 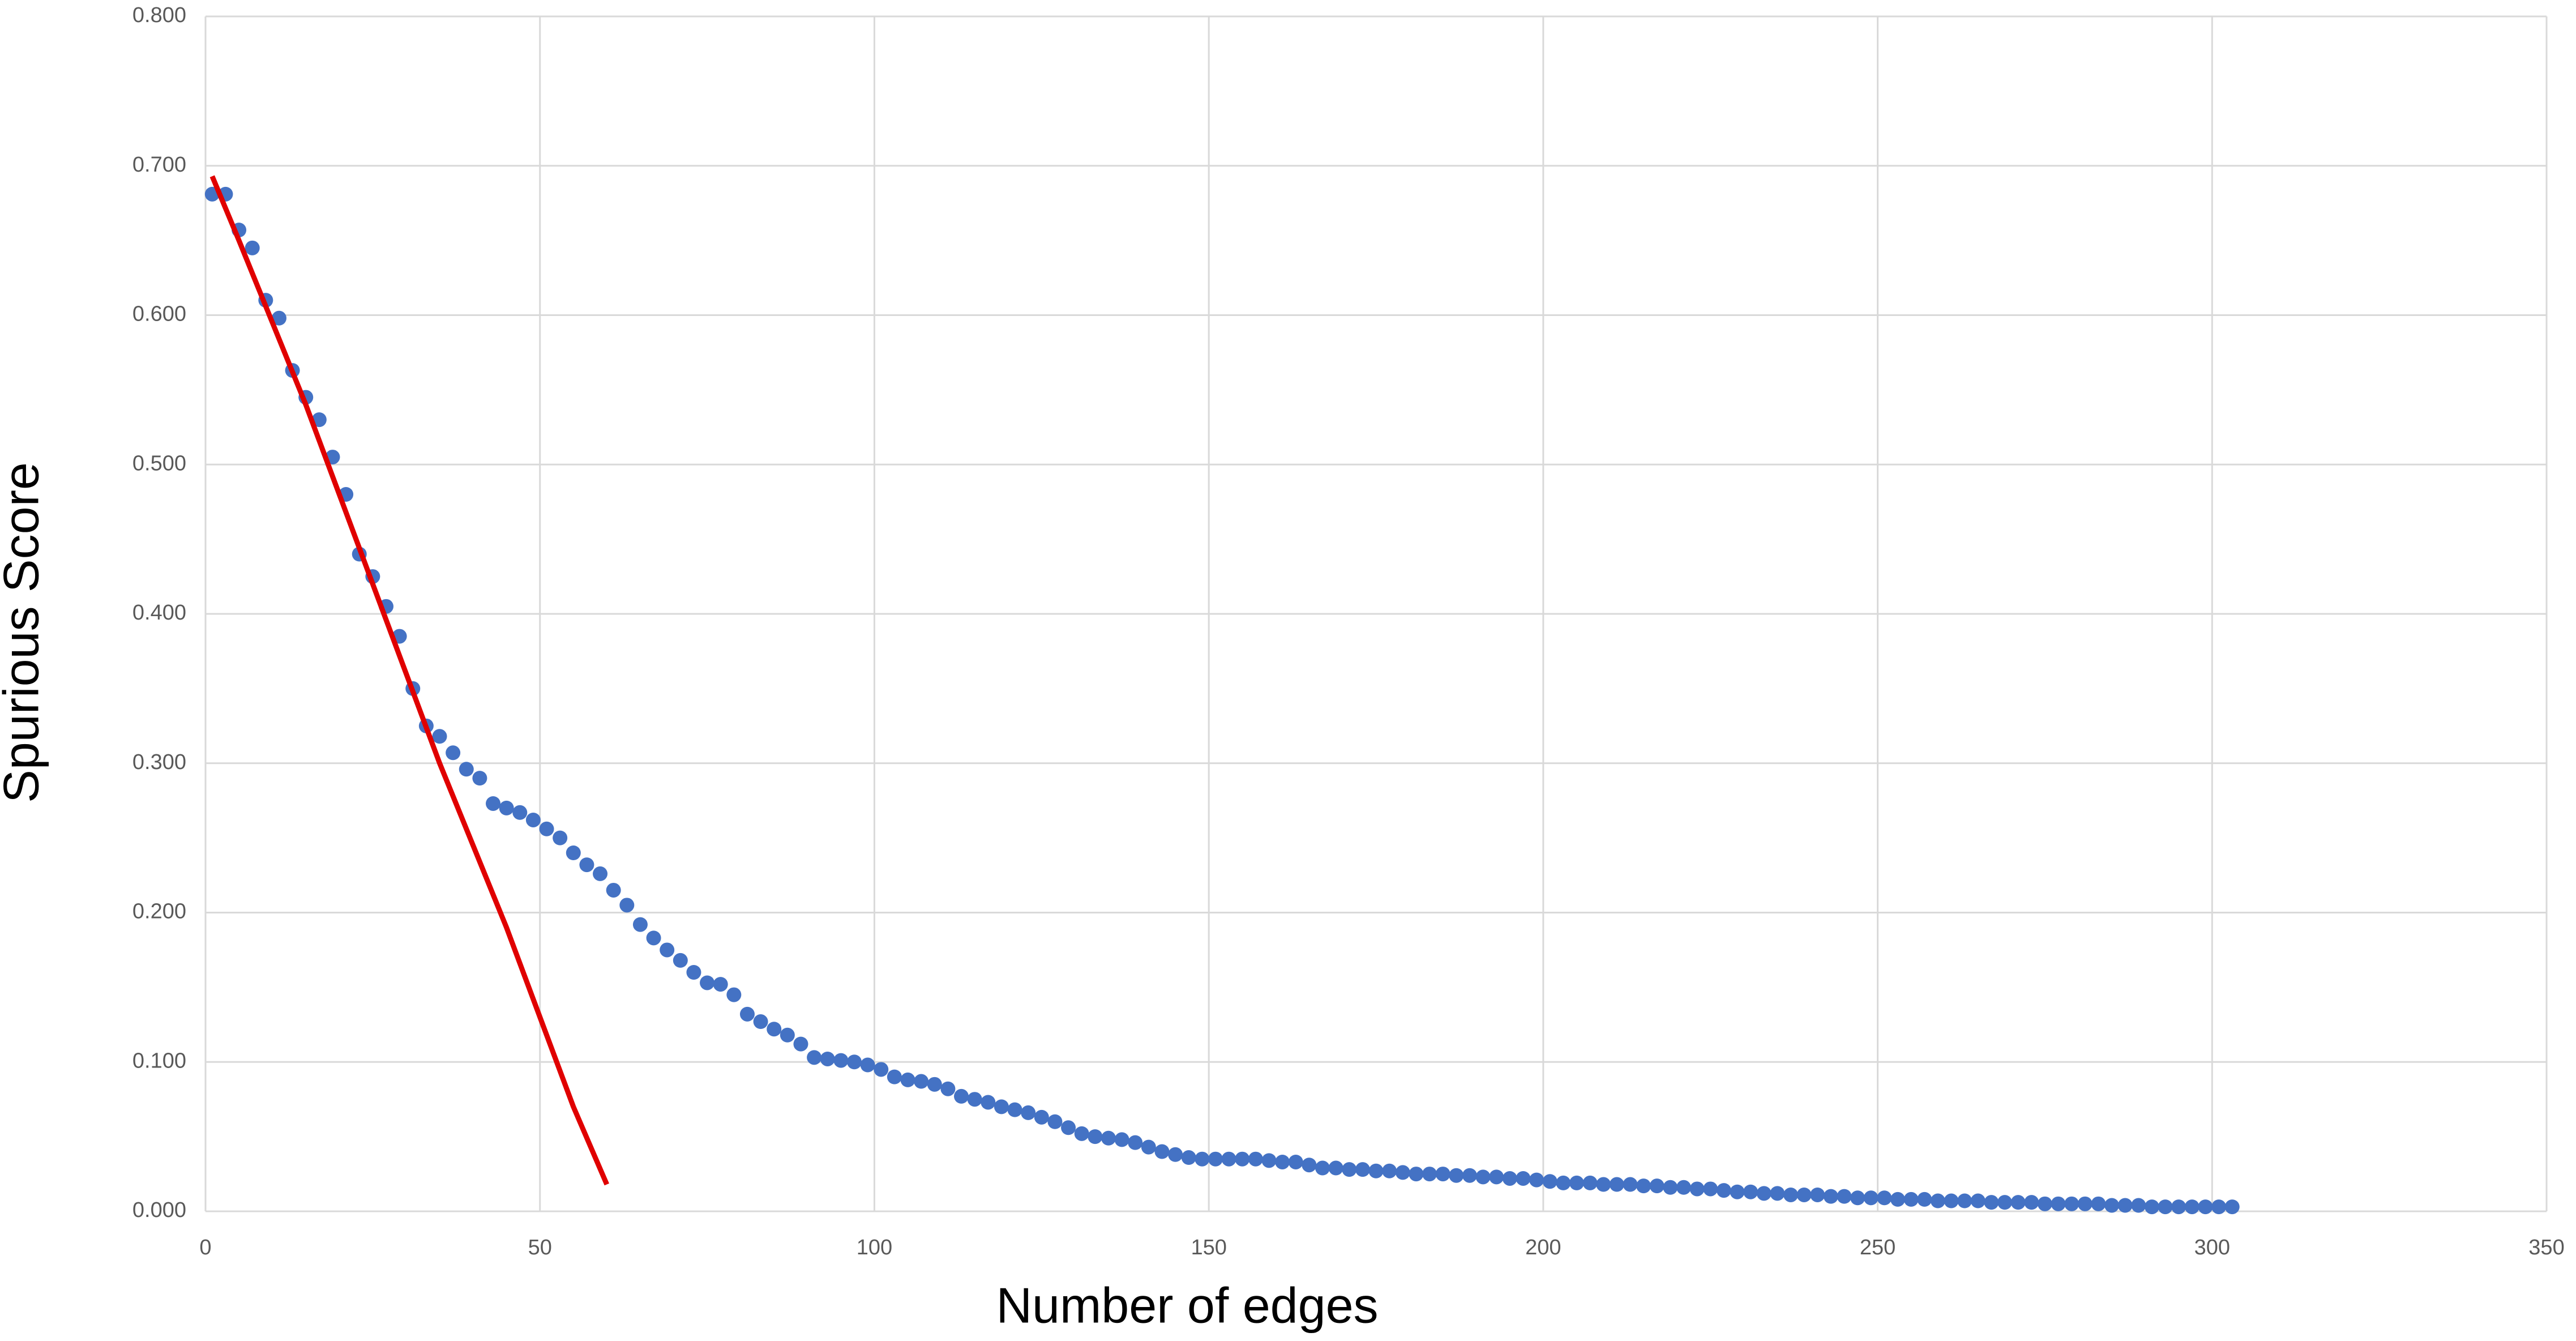 I want to click on y-tick-label: 0.600, so click(x=159, y=314).